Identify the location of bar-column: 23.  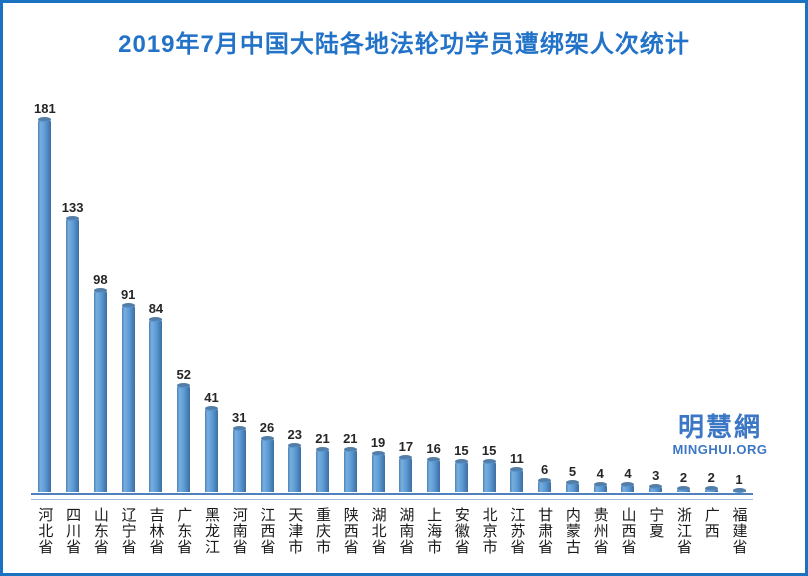
(295, 295).